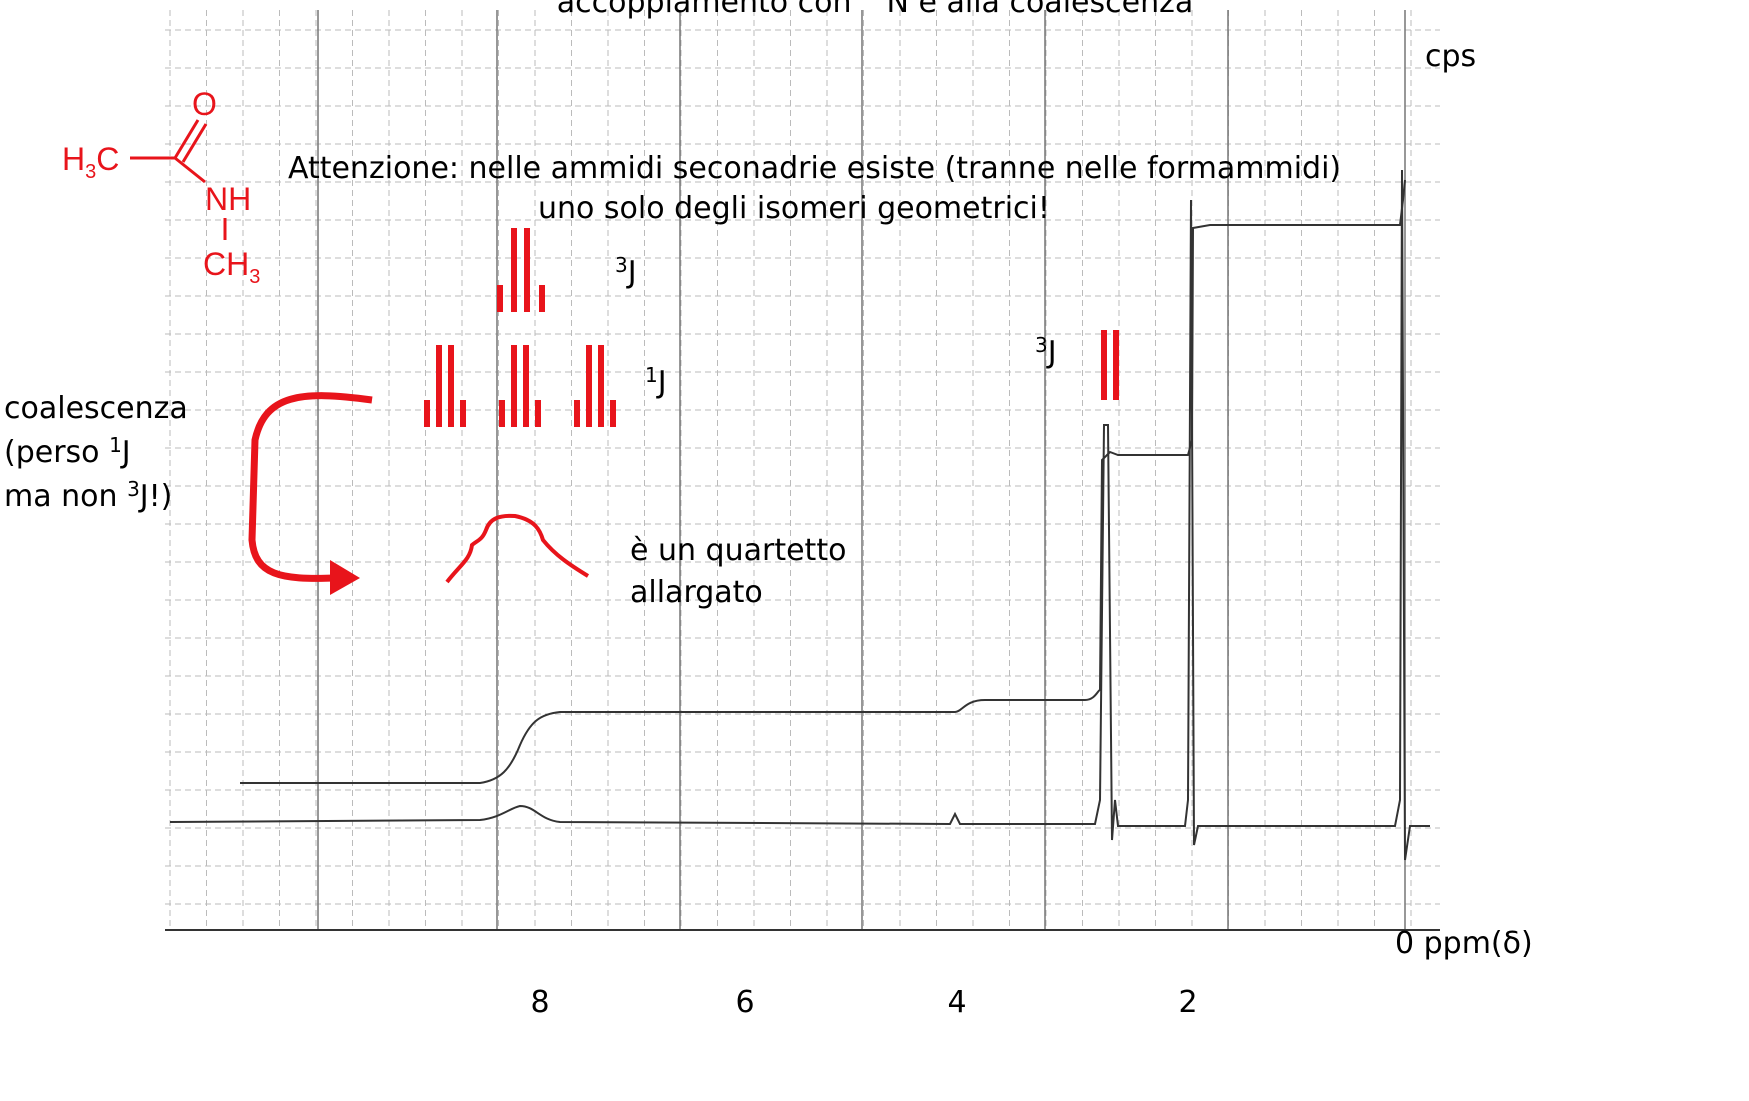 The image size is (1749, 1101). I want to click on zero-label: 0 ppm(δ), so click(1464, 943).